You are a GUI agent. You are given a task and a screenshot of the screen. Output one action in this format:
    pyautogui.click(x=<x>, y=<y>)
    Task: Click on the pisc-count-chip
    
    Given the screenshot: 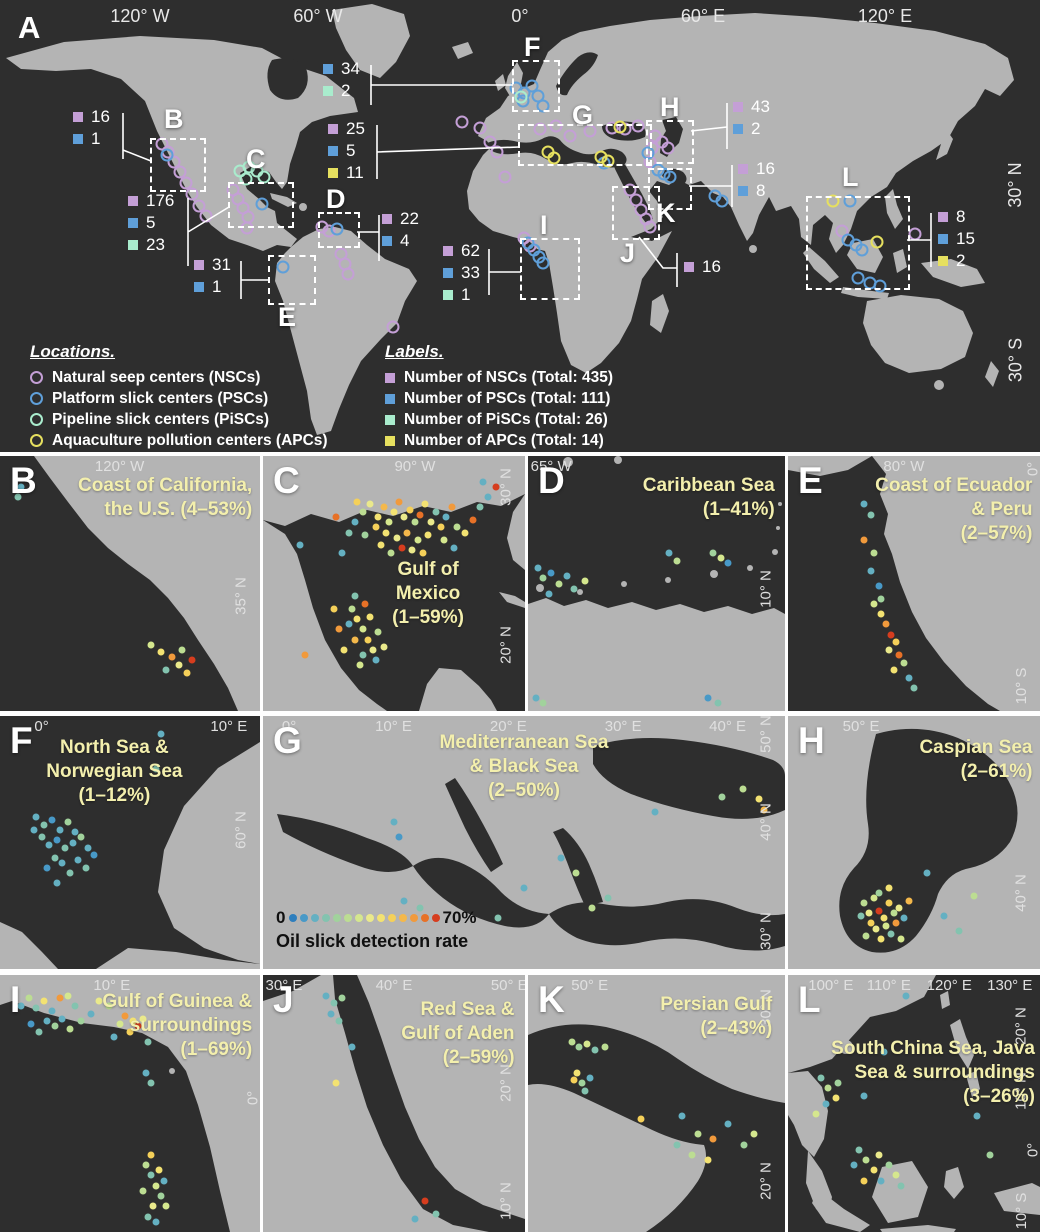 What is the action you would take?
    pyautogui.click(x=328, y=91)
    